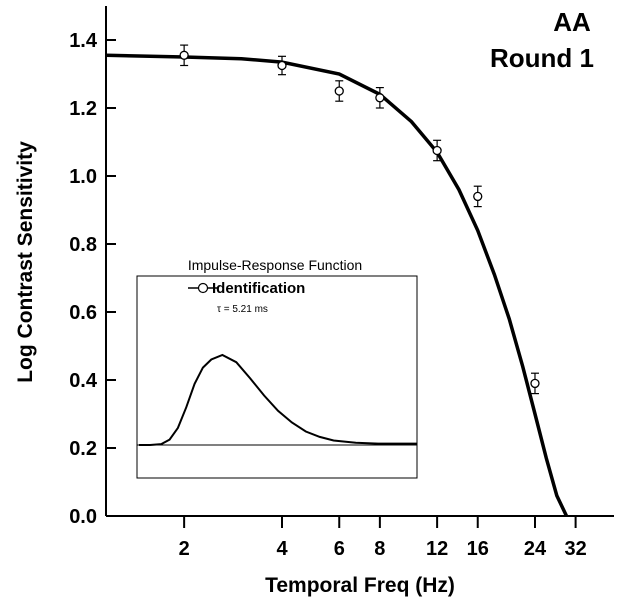  What do you see at coordinates (83, 245) in the screenshot?
I see `y-tick-label: 0.8` at bounding box center [83, 245].